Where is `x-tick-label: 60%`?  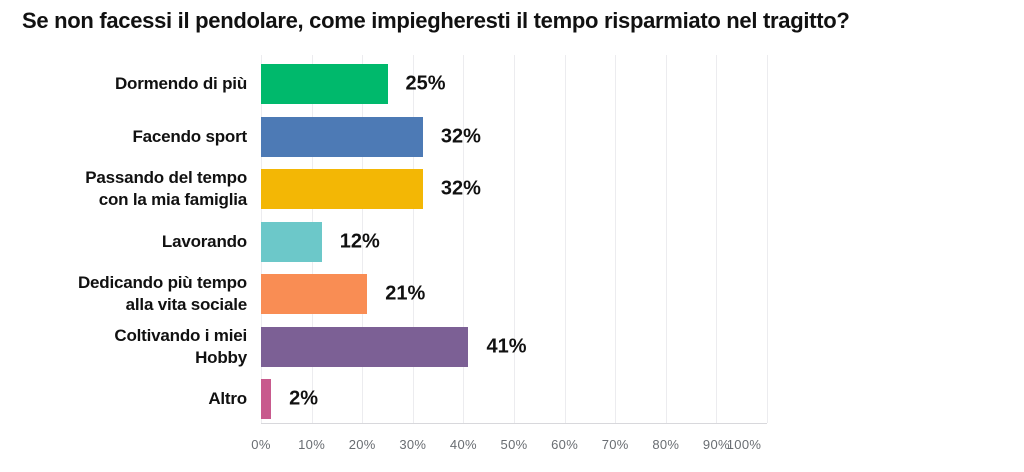 x-tick-label: 60% is located at coordinates (565, 444).